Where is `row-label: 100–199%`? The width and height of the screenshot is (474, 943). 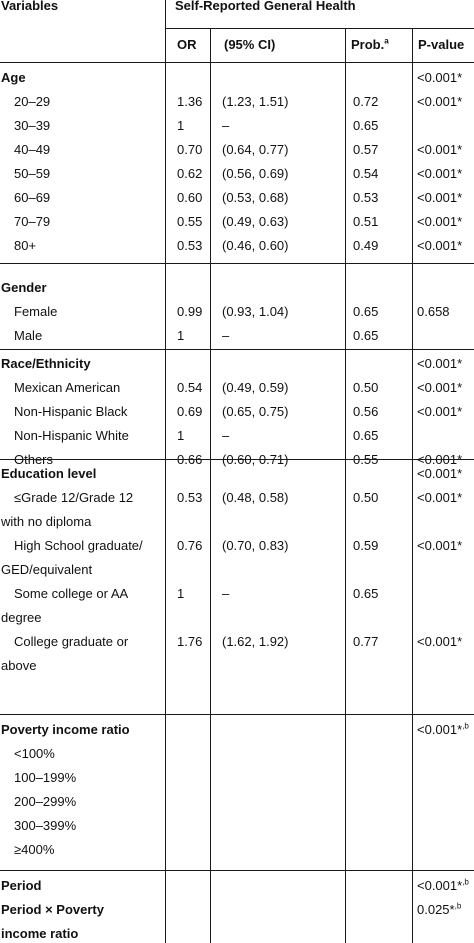
row-label: 100–199% is located at coordinates (45, 777).